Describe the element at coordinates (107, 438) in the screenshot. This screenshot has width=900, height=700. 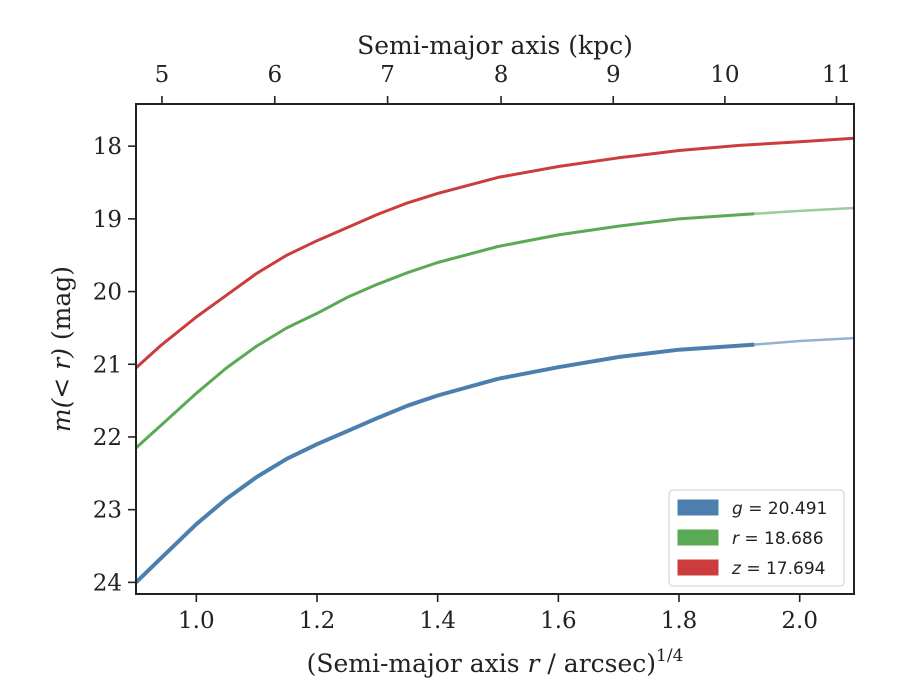
I see `y-tick-label: 22` at that location.